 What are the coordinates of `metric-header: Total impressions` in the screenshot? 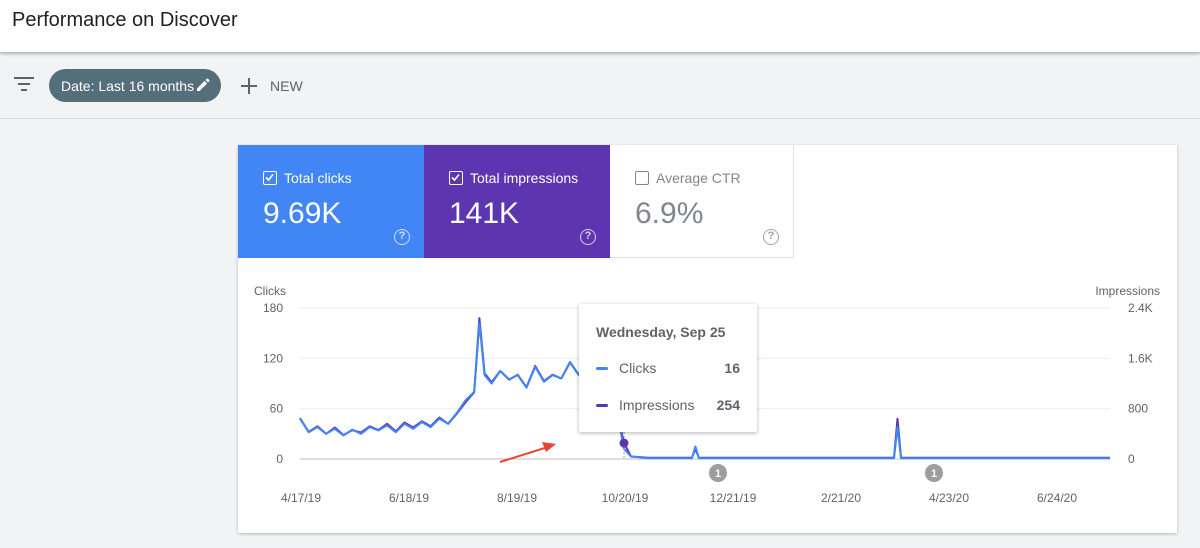 It's located at (513, 178).